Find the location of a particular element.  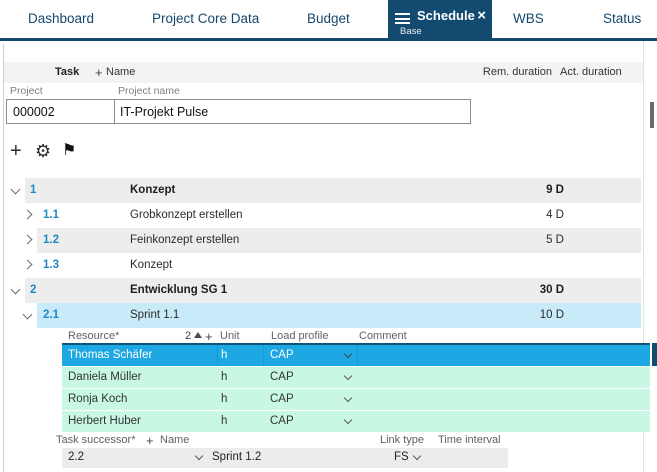

link-type-value: FS is located at coordinates (401, 457).